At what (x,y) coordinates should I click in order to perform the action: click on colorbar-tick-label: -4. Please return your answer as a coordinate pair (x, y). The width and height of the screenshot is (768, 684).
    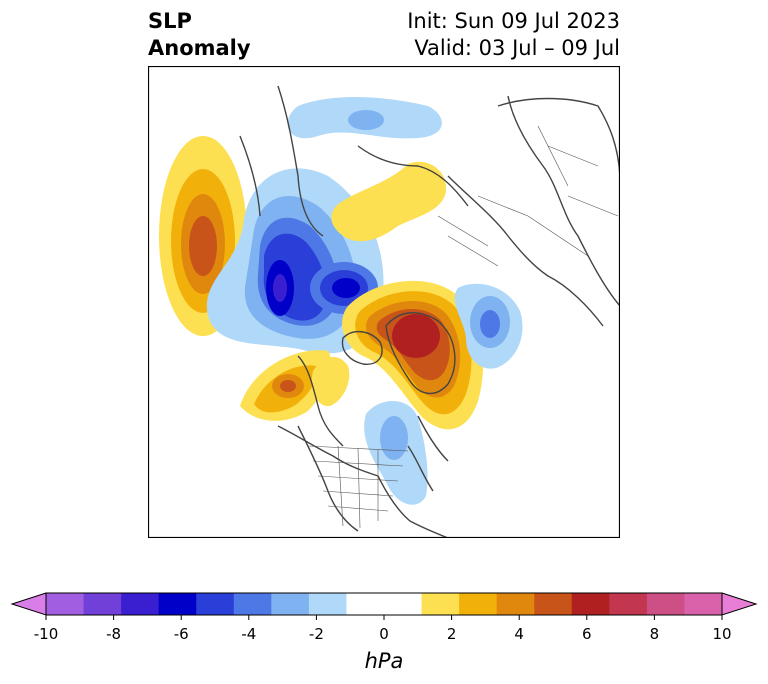
    Looking at the image, I should click on (248, 634).